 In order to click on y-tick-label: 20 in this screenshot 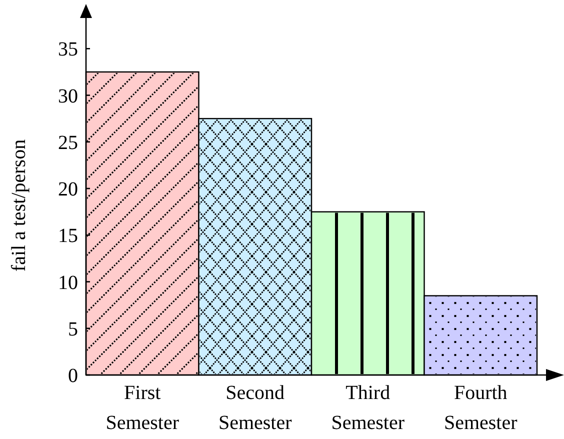, I will do `click(68, 189)`.